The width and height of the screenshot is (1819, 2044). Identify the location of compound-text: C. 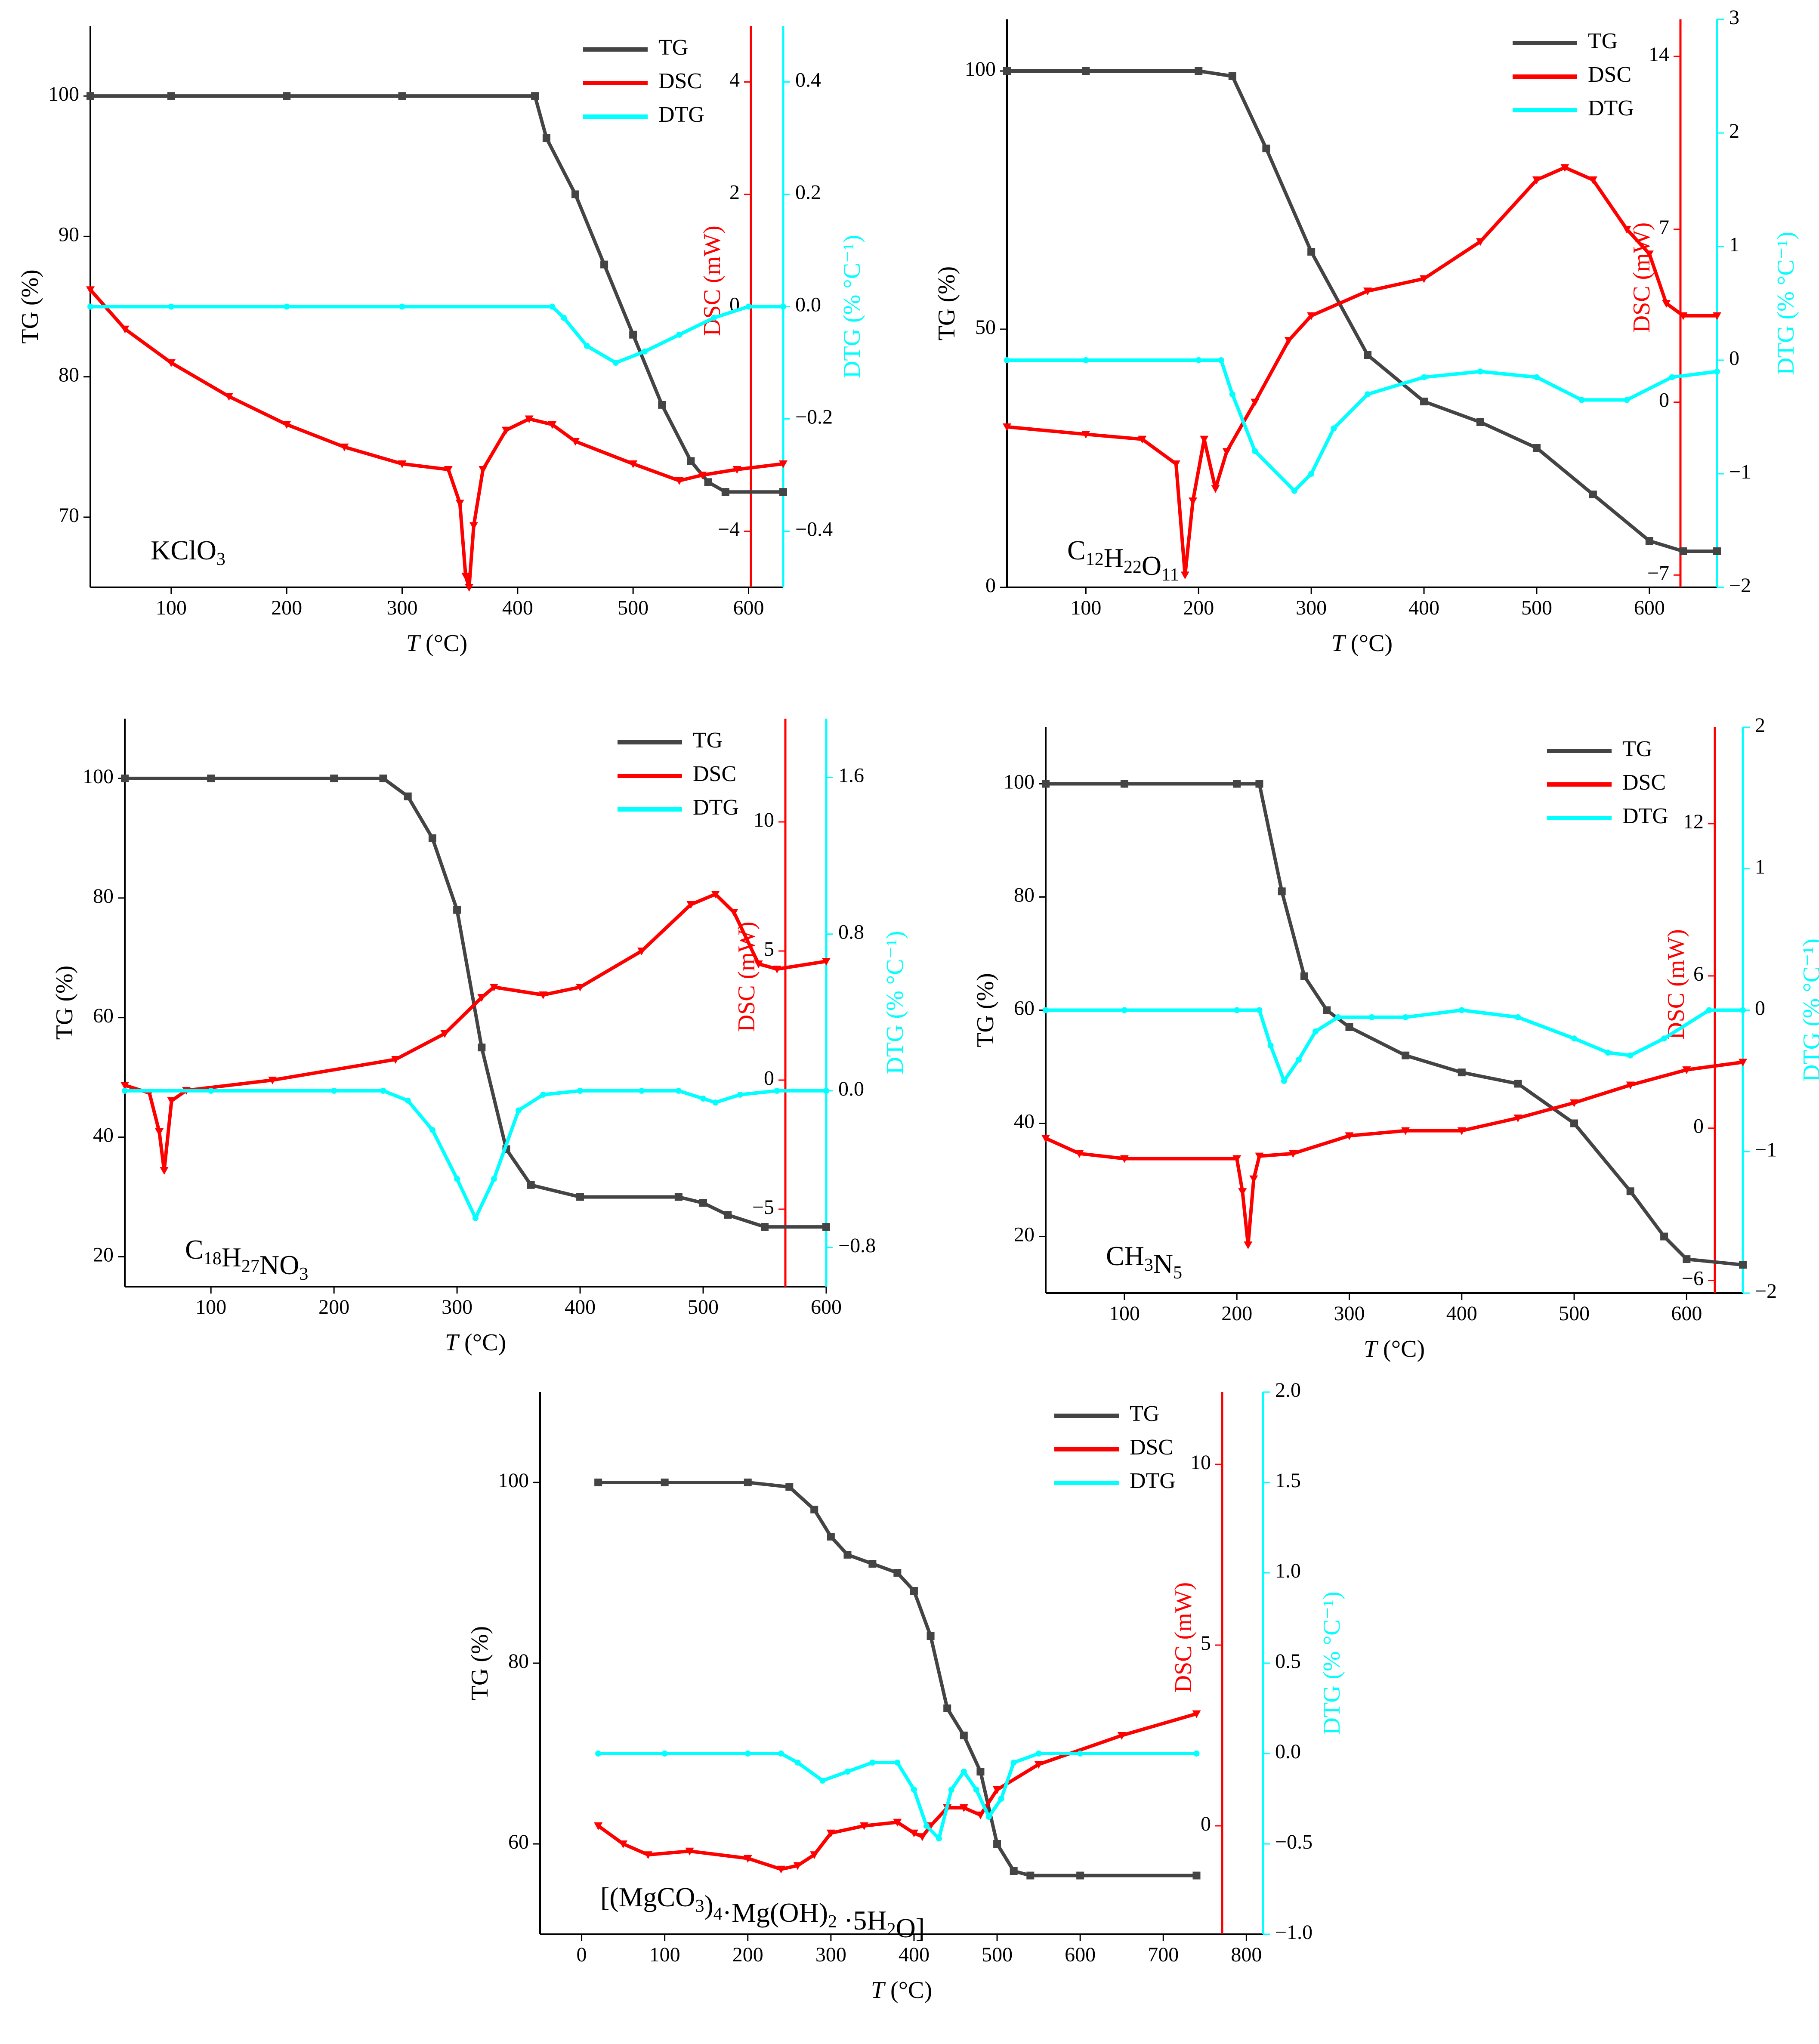
(194, 1249).